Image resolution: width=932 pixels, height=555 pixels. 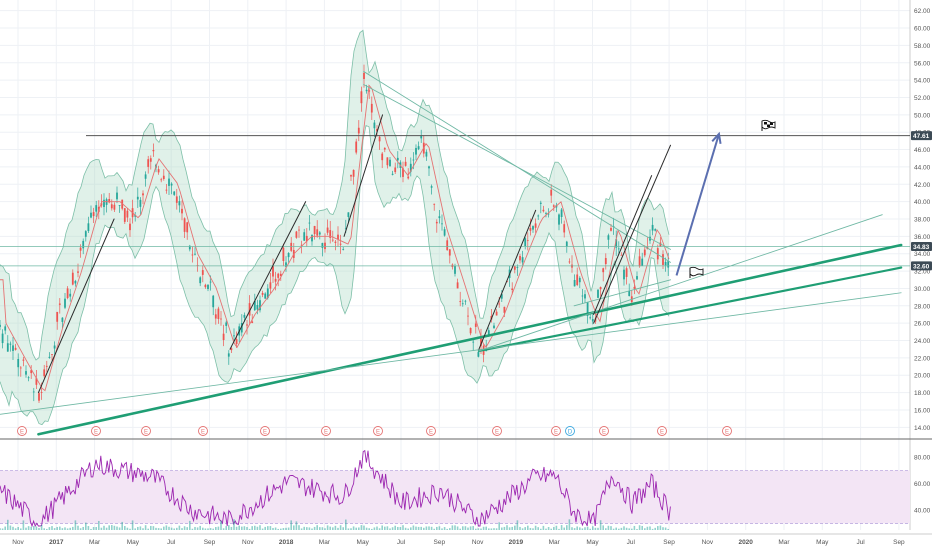 What do you see at coordinates (922, 81) in the screenshot?
I see `y-tick-label: 54.00` at bounding box center [922, 81].